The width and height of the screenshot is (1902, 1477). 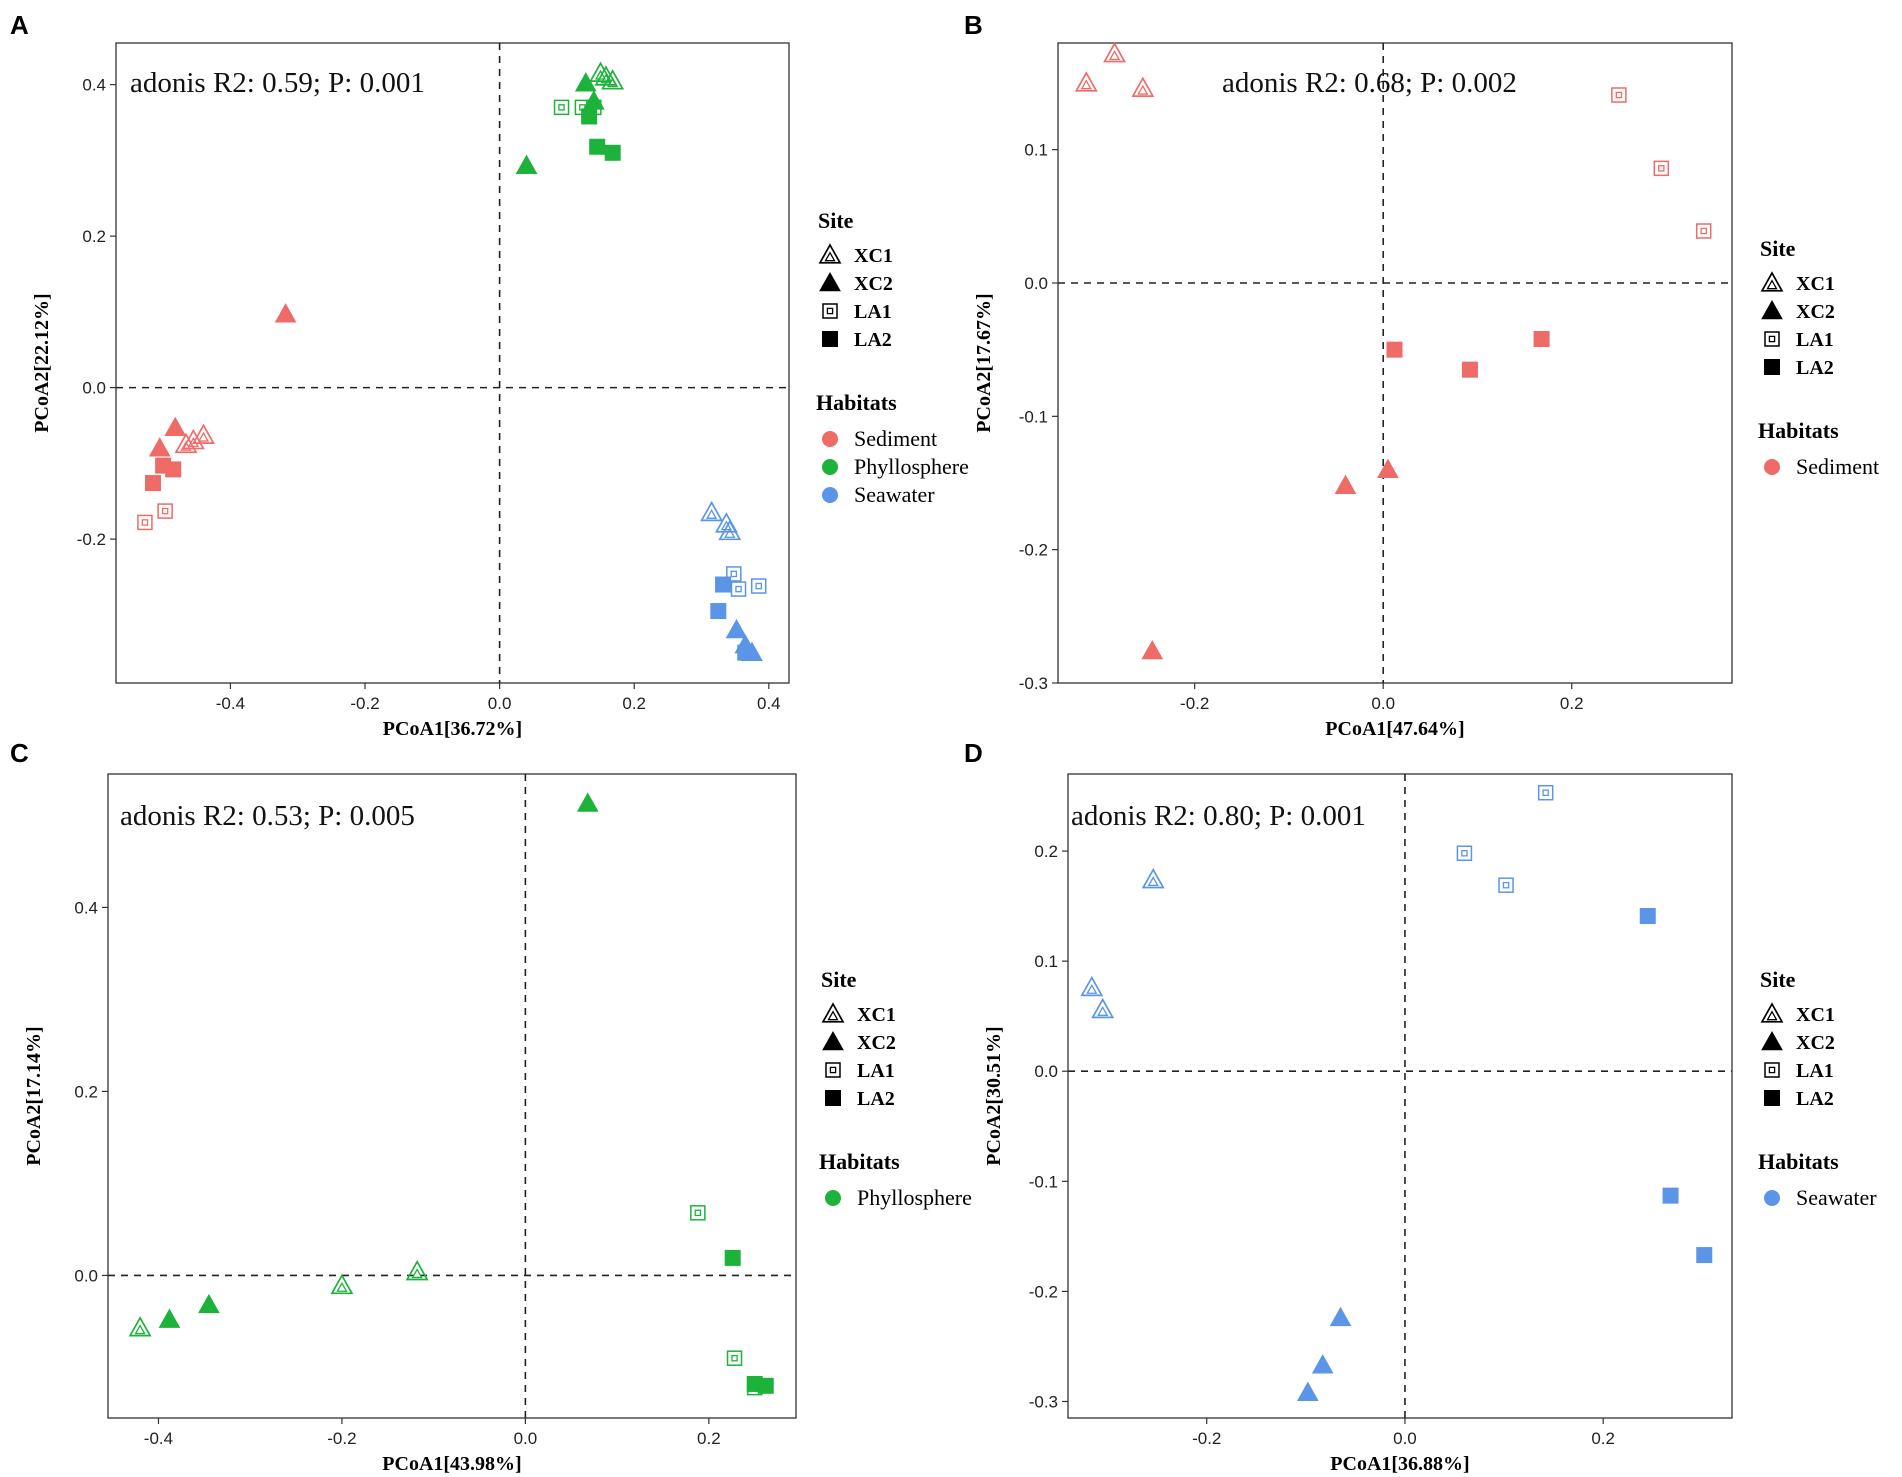 I want to click on legend-la1-icon-inner, so click(x=1772, y=339).